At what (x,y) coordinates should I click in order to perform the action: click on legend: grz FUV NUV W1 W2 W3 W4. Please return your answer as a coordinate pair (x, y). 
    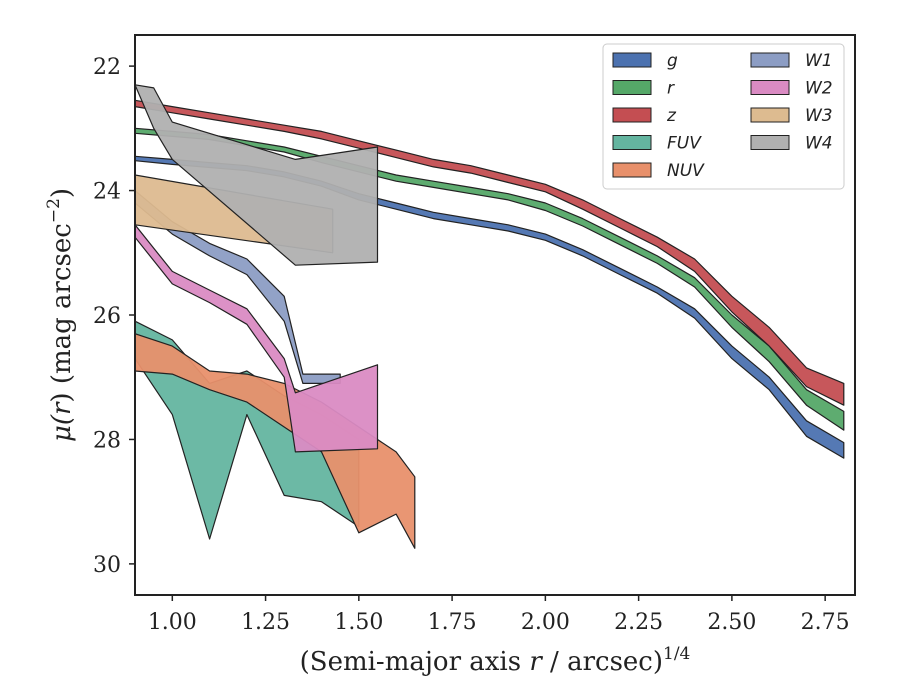
    Looking at the image, I should click on (723, 116).